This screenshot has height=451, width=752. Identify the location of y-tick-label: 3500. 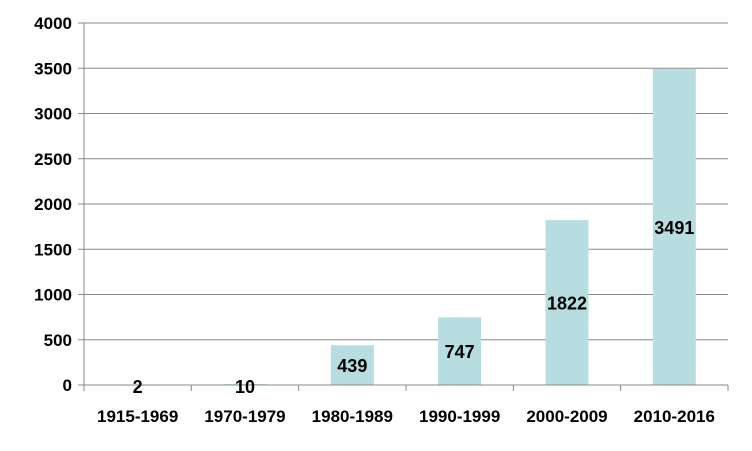
(53, 68).